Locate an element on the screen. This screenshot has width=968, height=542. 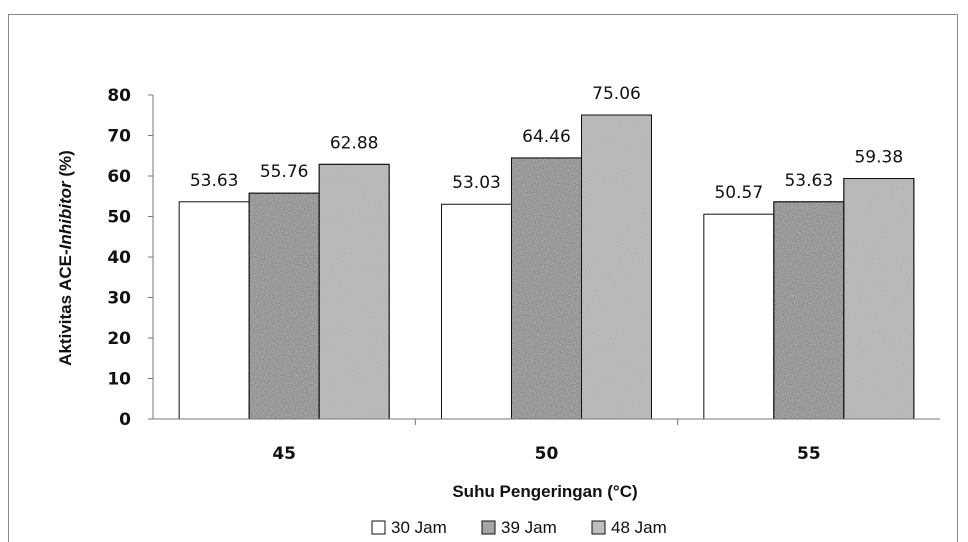
x-tick-label: 45 is located at coordinates (284, 454).